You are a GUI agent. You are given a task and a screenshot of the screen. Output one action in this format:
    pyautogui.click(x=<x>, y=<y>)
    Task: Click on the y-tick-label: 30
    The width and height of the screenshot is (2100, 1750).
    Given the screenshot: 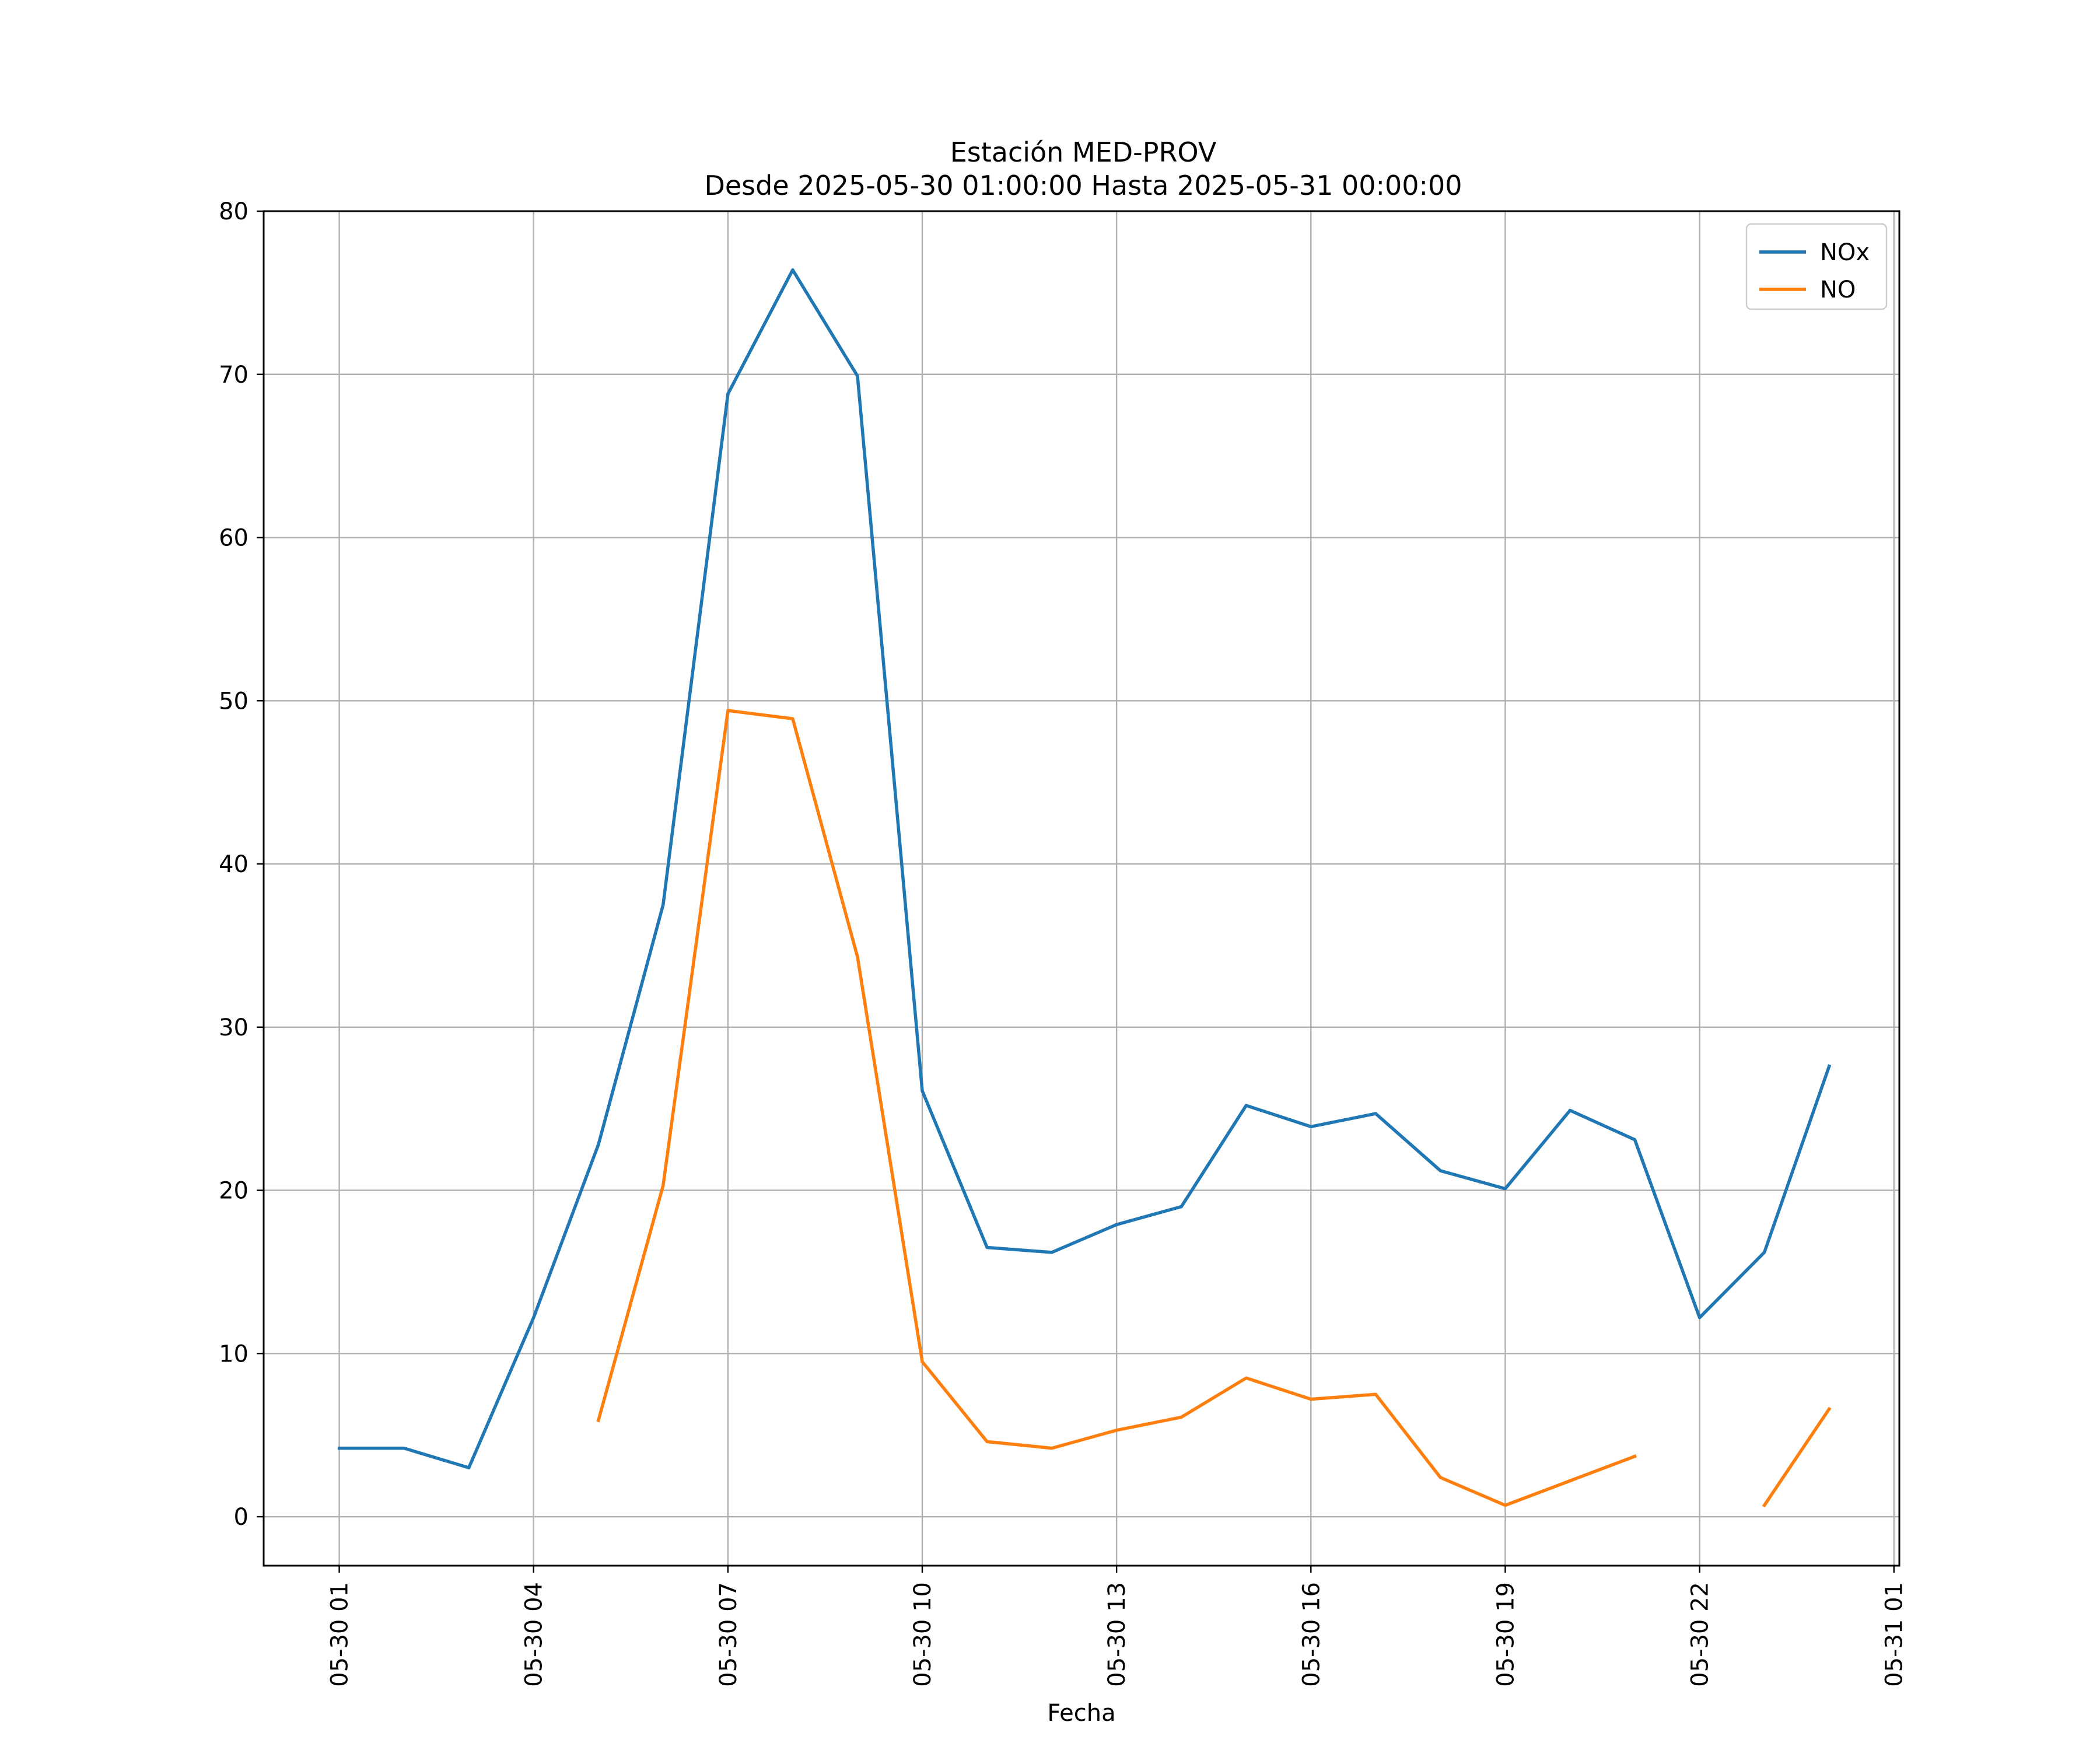 What is the action you would take?
    pyautogui.click(x=234, y=1027)
    